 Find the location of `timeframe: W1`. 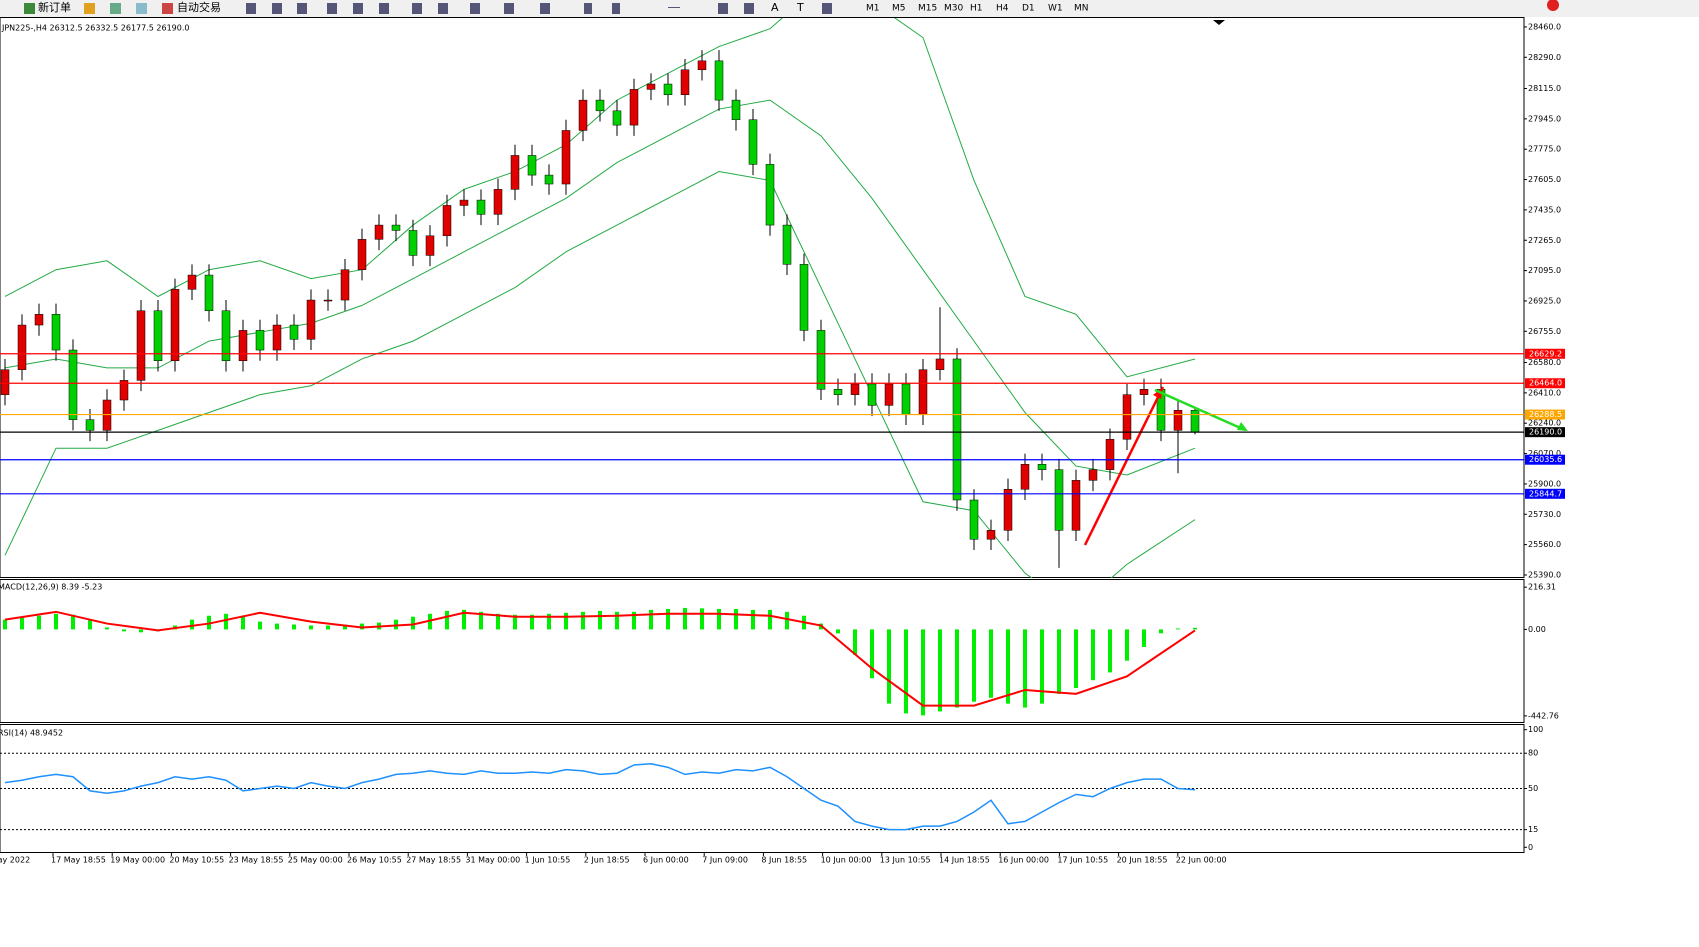

timeframe: W1 is located at coordinates (1055, 9).